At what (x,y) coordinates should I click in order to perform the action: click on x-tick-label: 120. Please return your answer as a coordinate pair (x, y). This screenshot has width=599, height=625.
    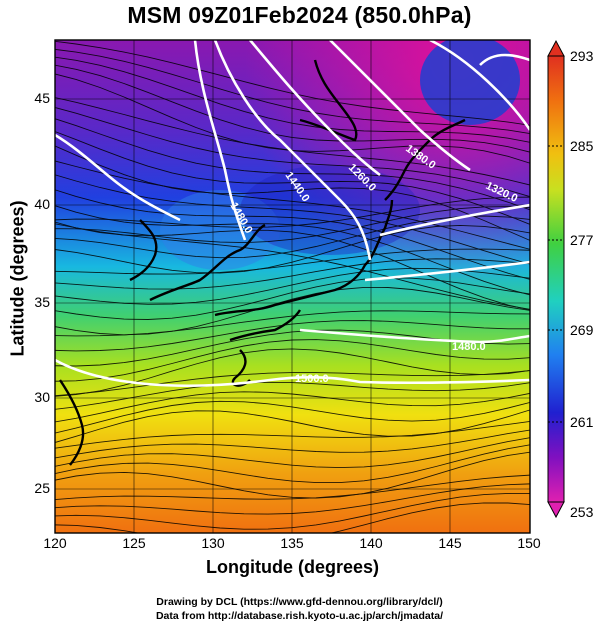
    Looking at the image, I should click on (55, 543).